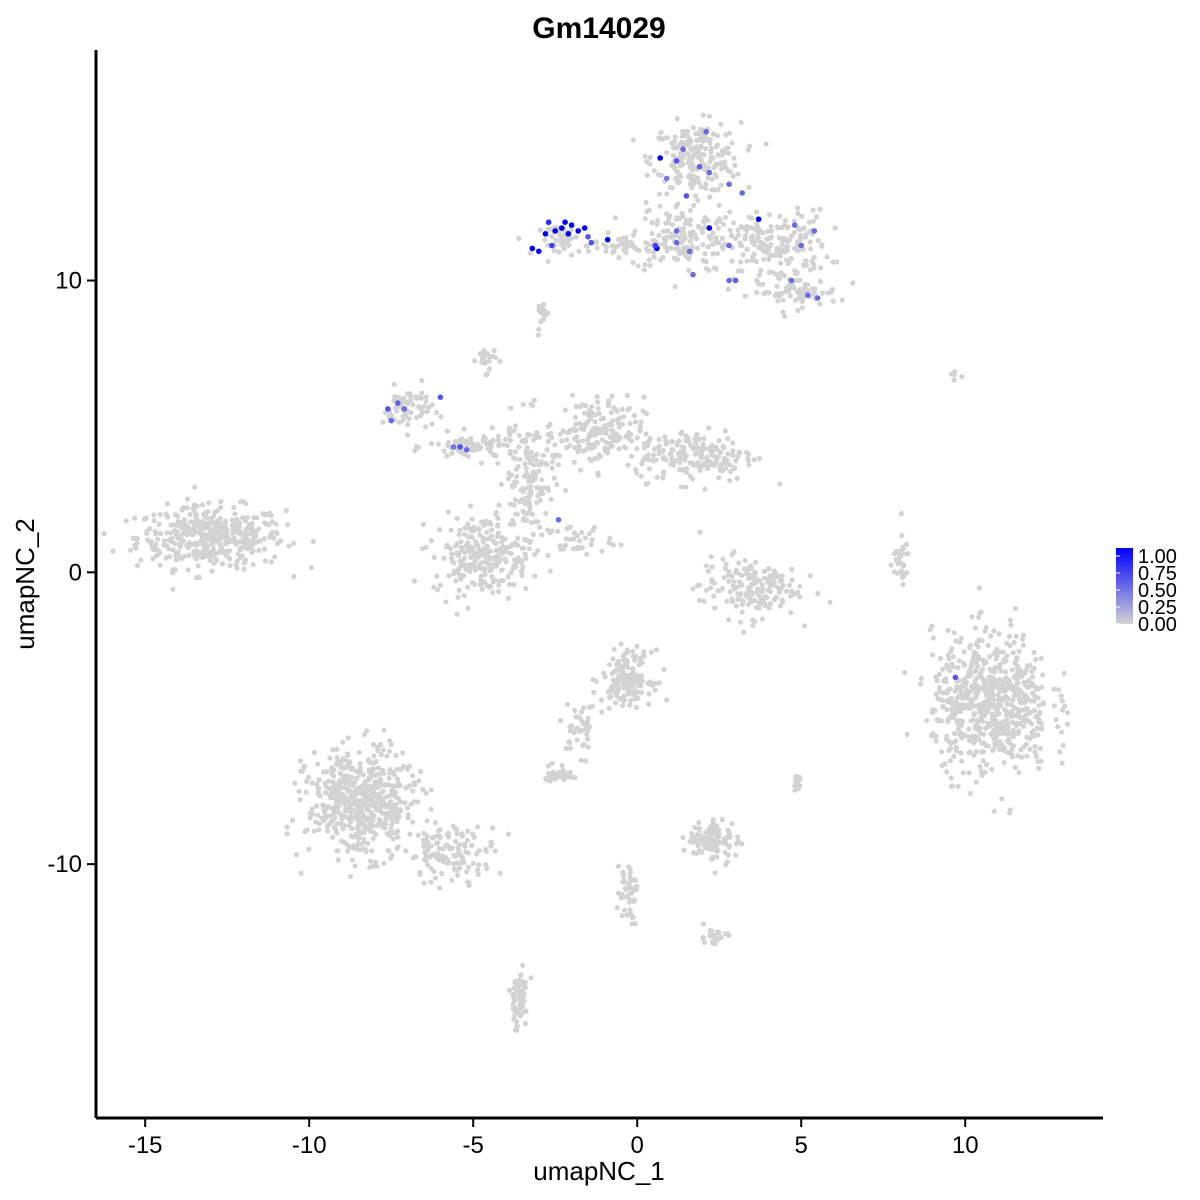  Describe the element at coordinates (473, 1145) in the screenshot. I see `x-tick-label: -5` at that location.